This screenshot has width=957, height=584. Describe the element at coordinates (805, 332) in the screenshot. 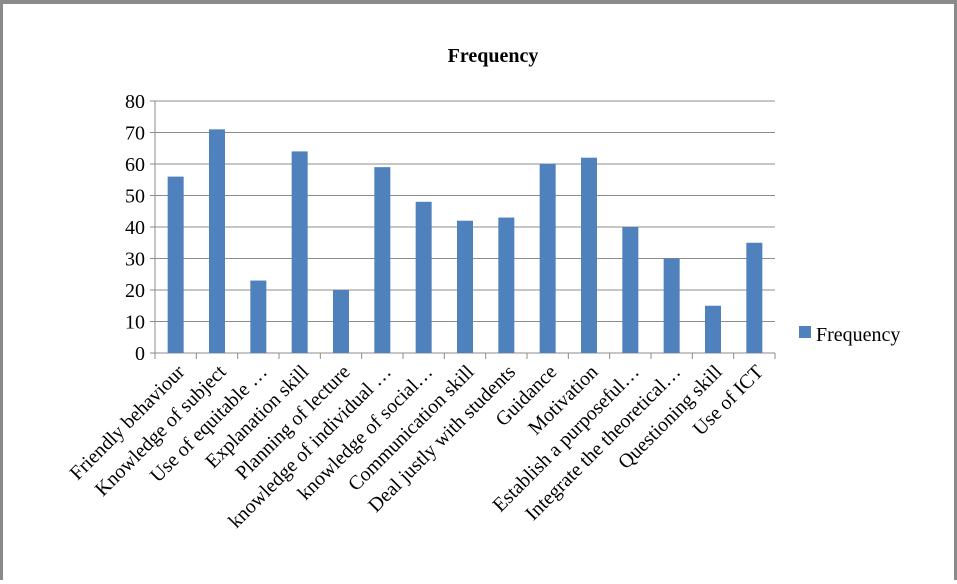

I see `legend-swatch` at that location.